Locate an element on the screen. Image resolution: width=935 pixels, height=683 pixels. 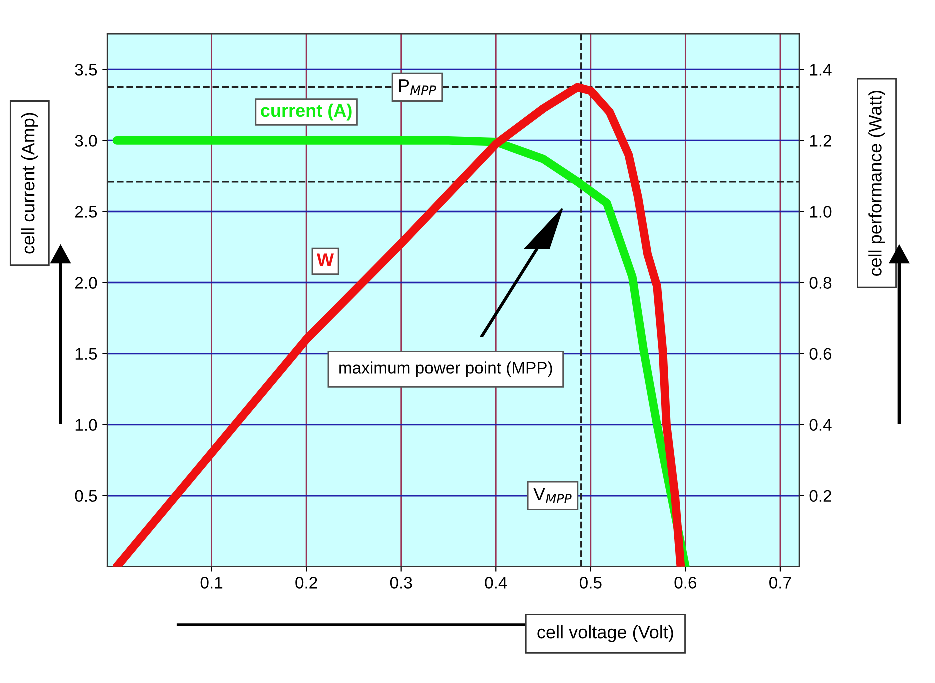
ref-line-label: P$_{MPP}$ is located at coordinates (417, 88).